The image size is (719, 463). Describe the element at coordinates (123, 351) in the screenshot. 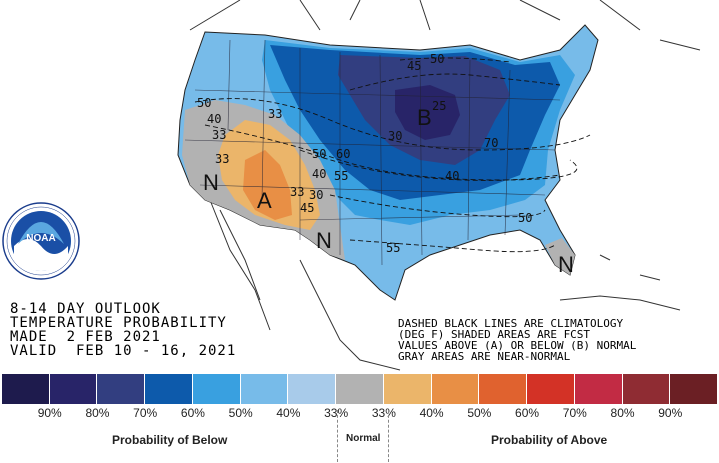

I see `title-line-4: VALID FEB 10 - 16, 2021` at that location.